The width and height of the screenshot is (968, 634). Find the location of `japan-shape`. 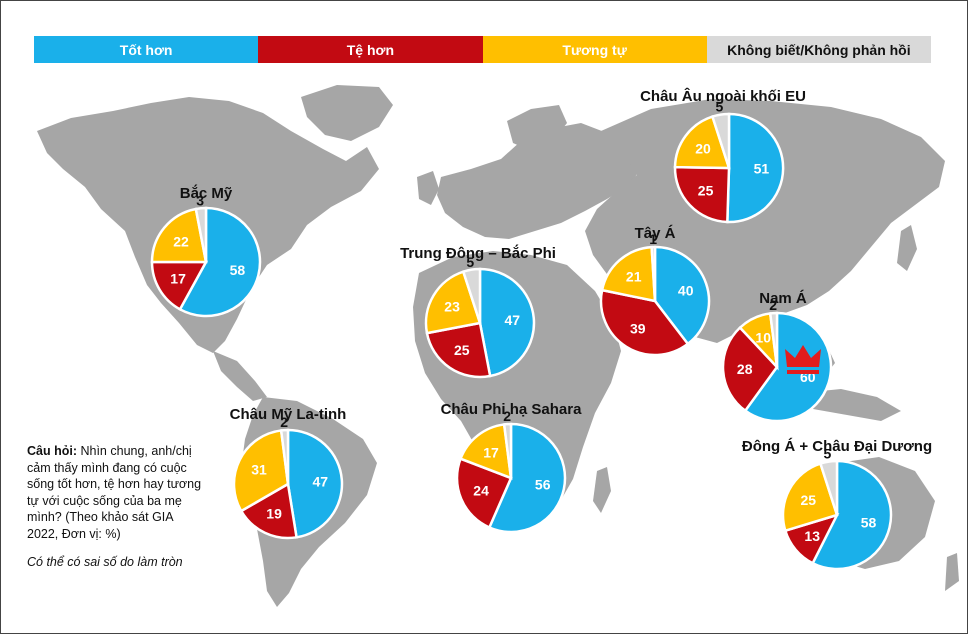

japan-shape is located at coordinates (907, 248).